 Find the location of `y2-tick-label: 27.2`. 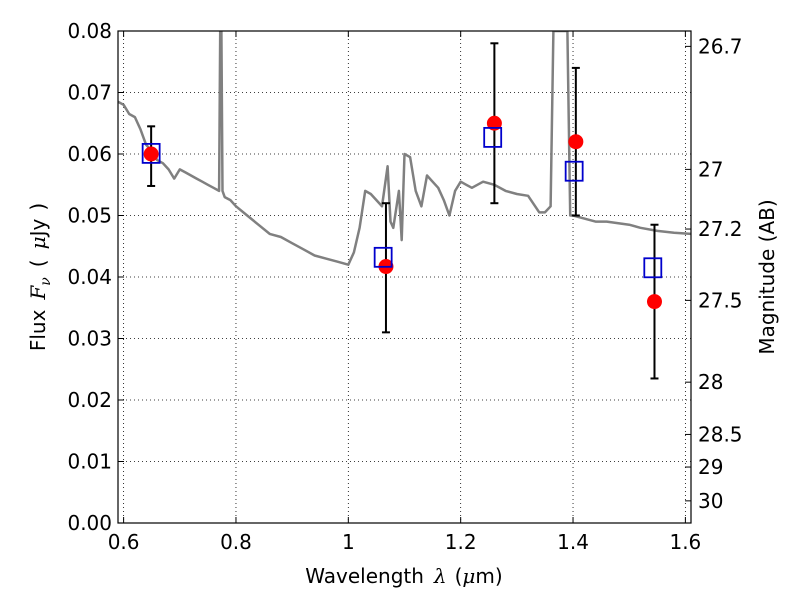

y2-tick-label: 27.2 is located at coordinates (720, 229).